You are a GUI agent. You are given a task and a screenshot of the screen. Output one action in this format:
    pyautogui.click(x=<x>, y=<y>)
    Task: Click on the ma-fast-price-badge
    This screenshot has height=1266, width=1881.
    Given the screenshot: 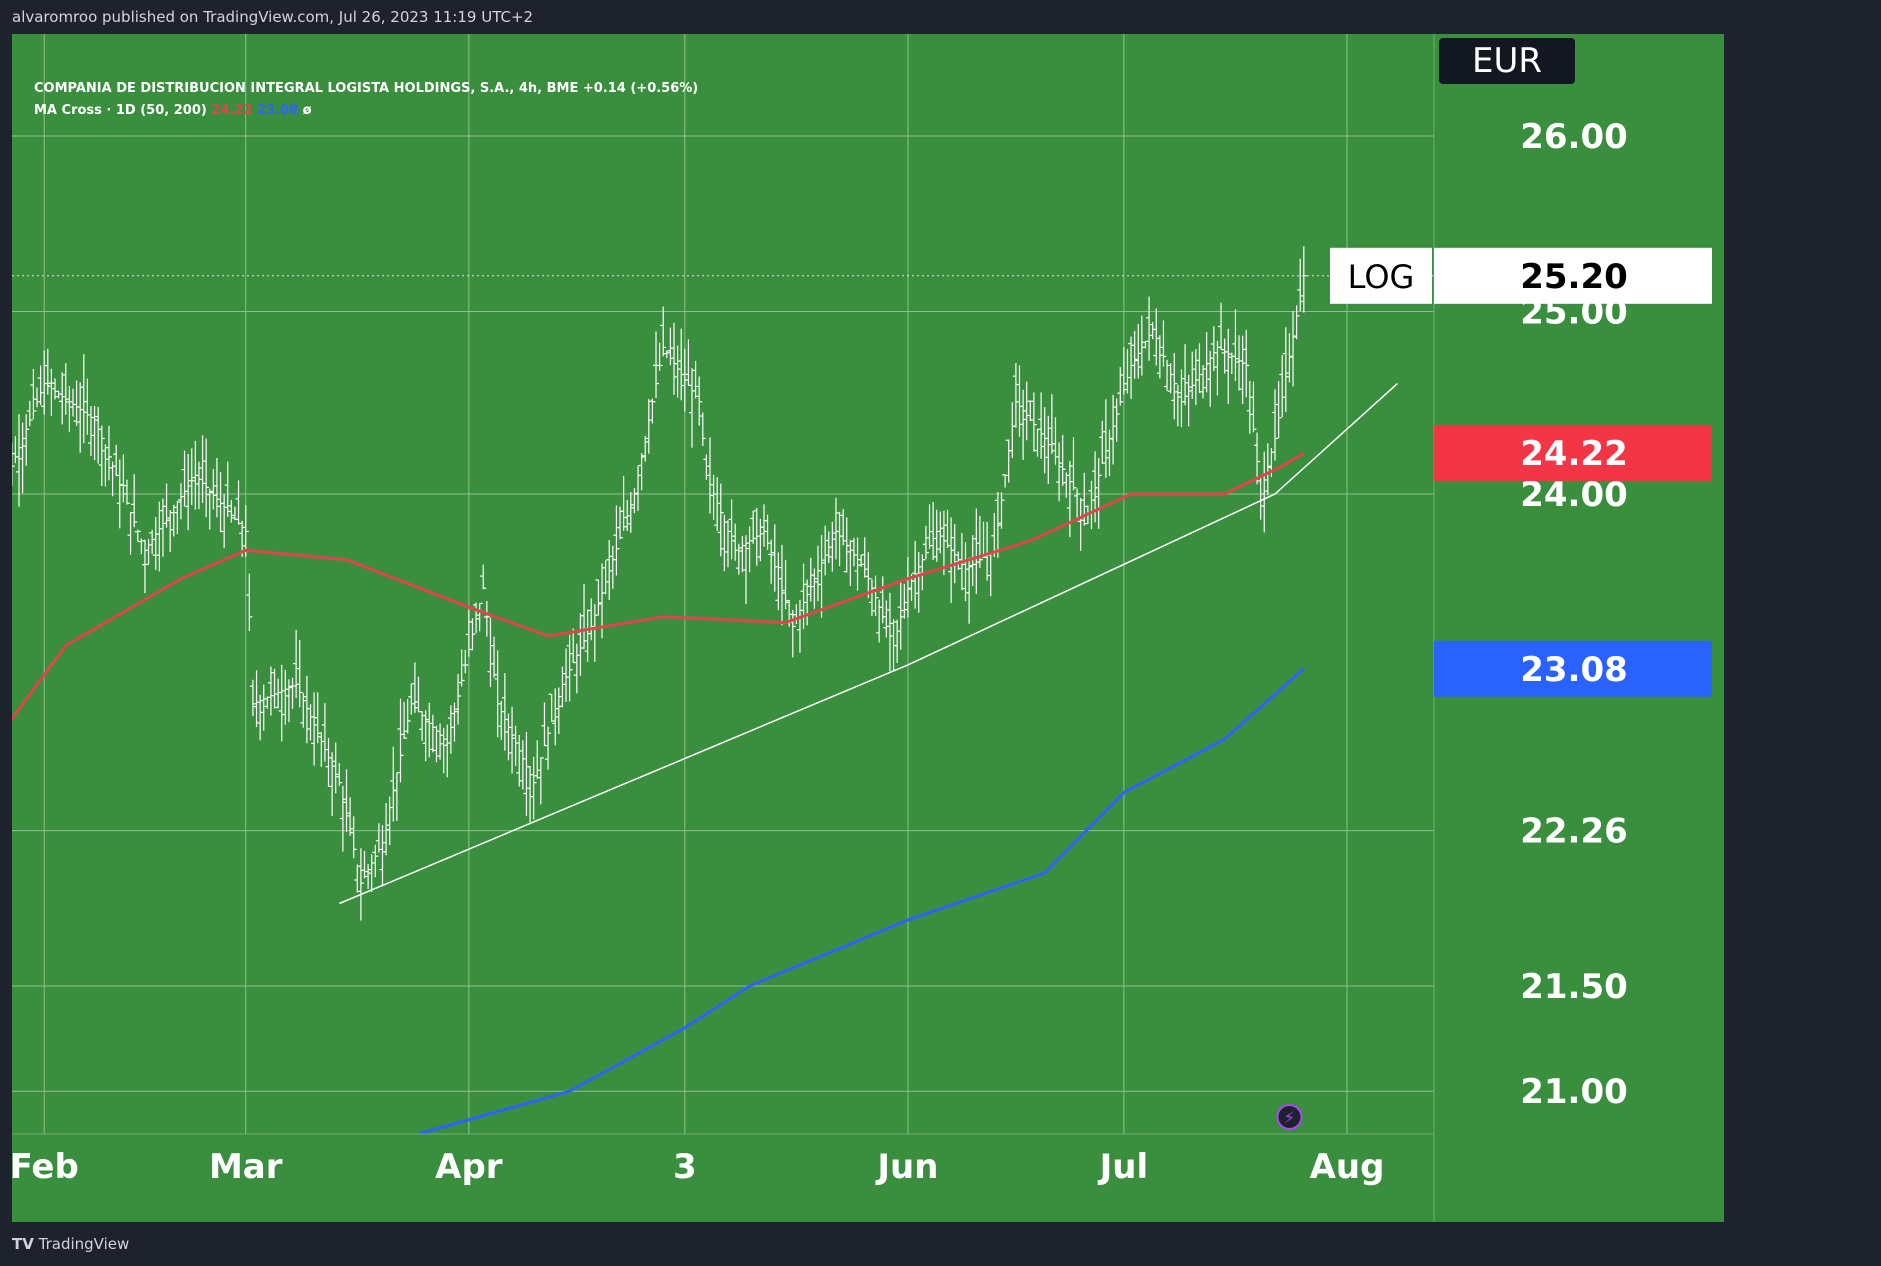 What is the action you would take?
    pyautogui.click(x=1573, y=453)
    